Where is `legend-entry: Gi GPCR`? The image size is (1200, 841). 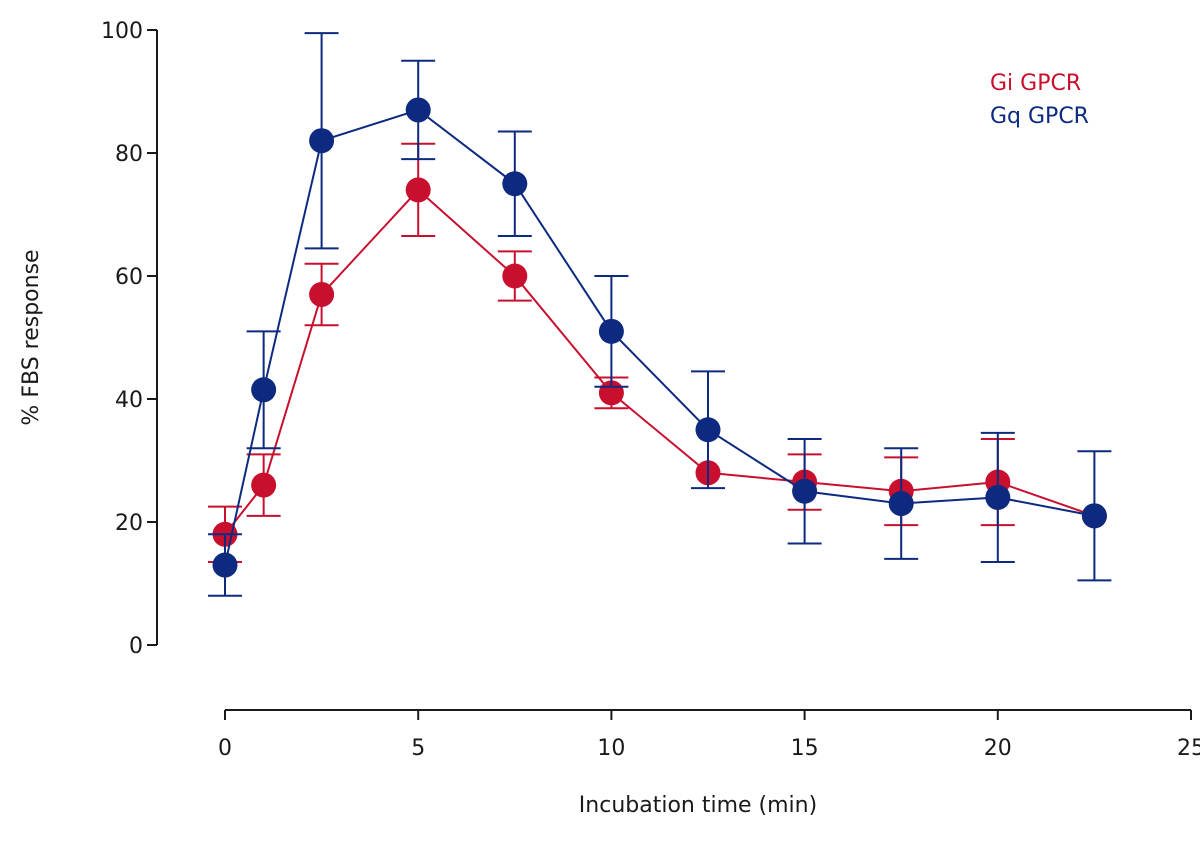
legend-entry: Gi GPCR is located at coordinates (1035, 83).